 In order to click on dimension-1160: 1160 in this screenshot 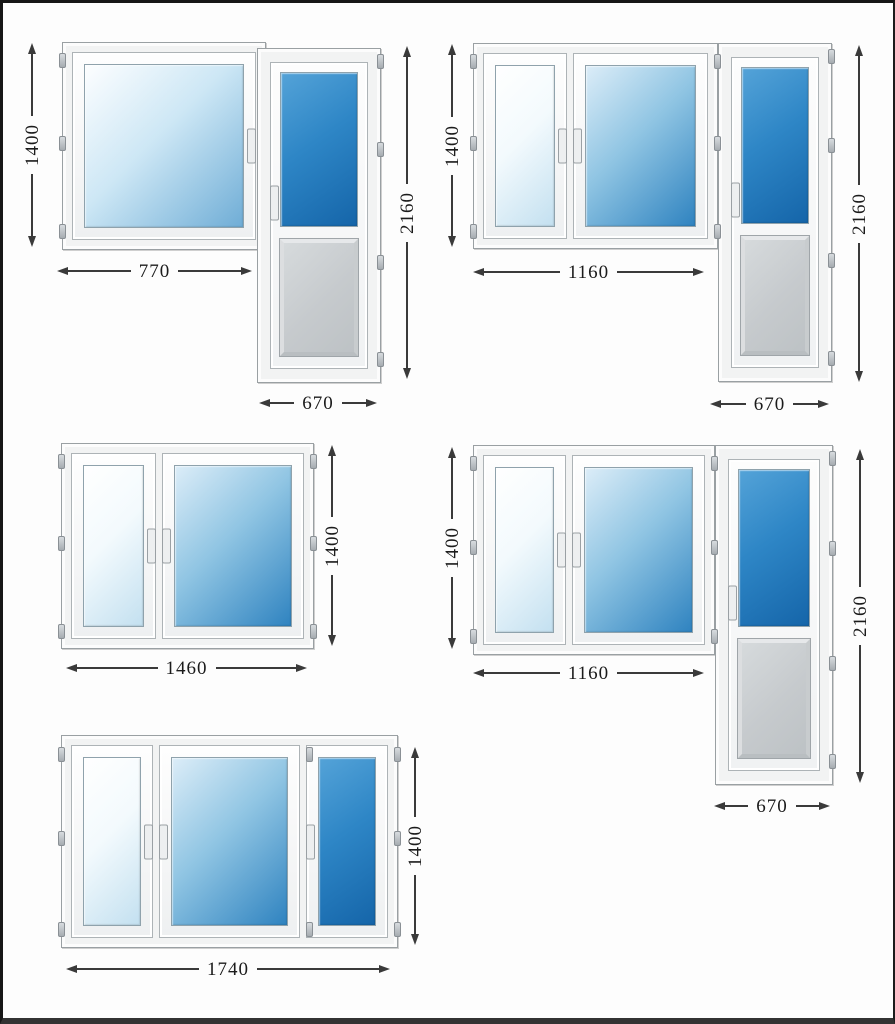, I will do `click(589, 272)`.